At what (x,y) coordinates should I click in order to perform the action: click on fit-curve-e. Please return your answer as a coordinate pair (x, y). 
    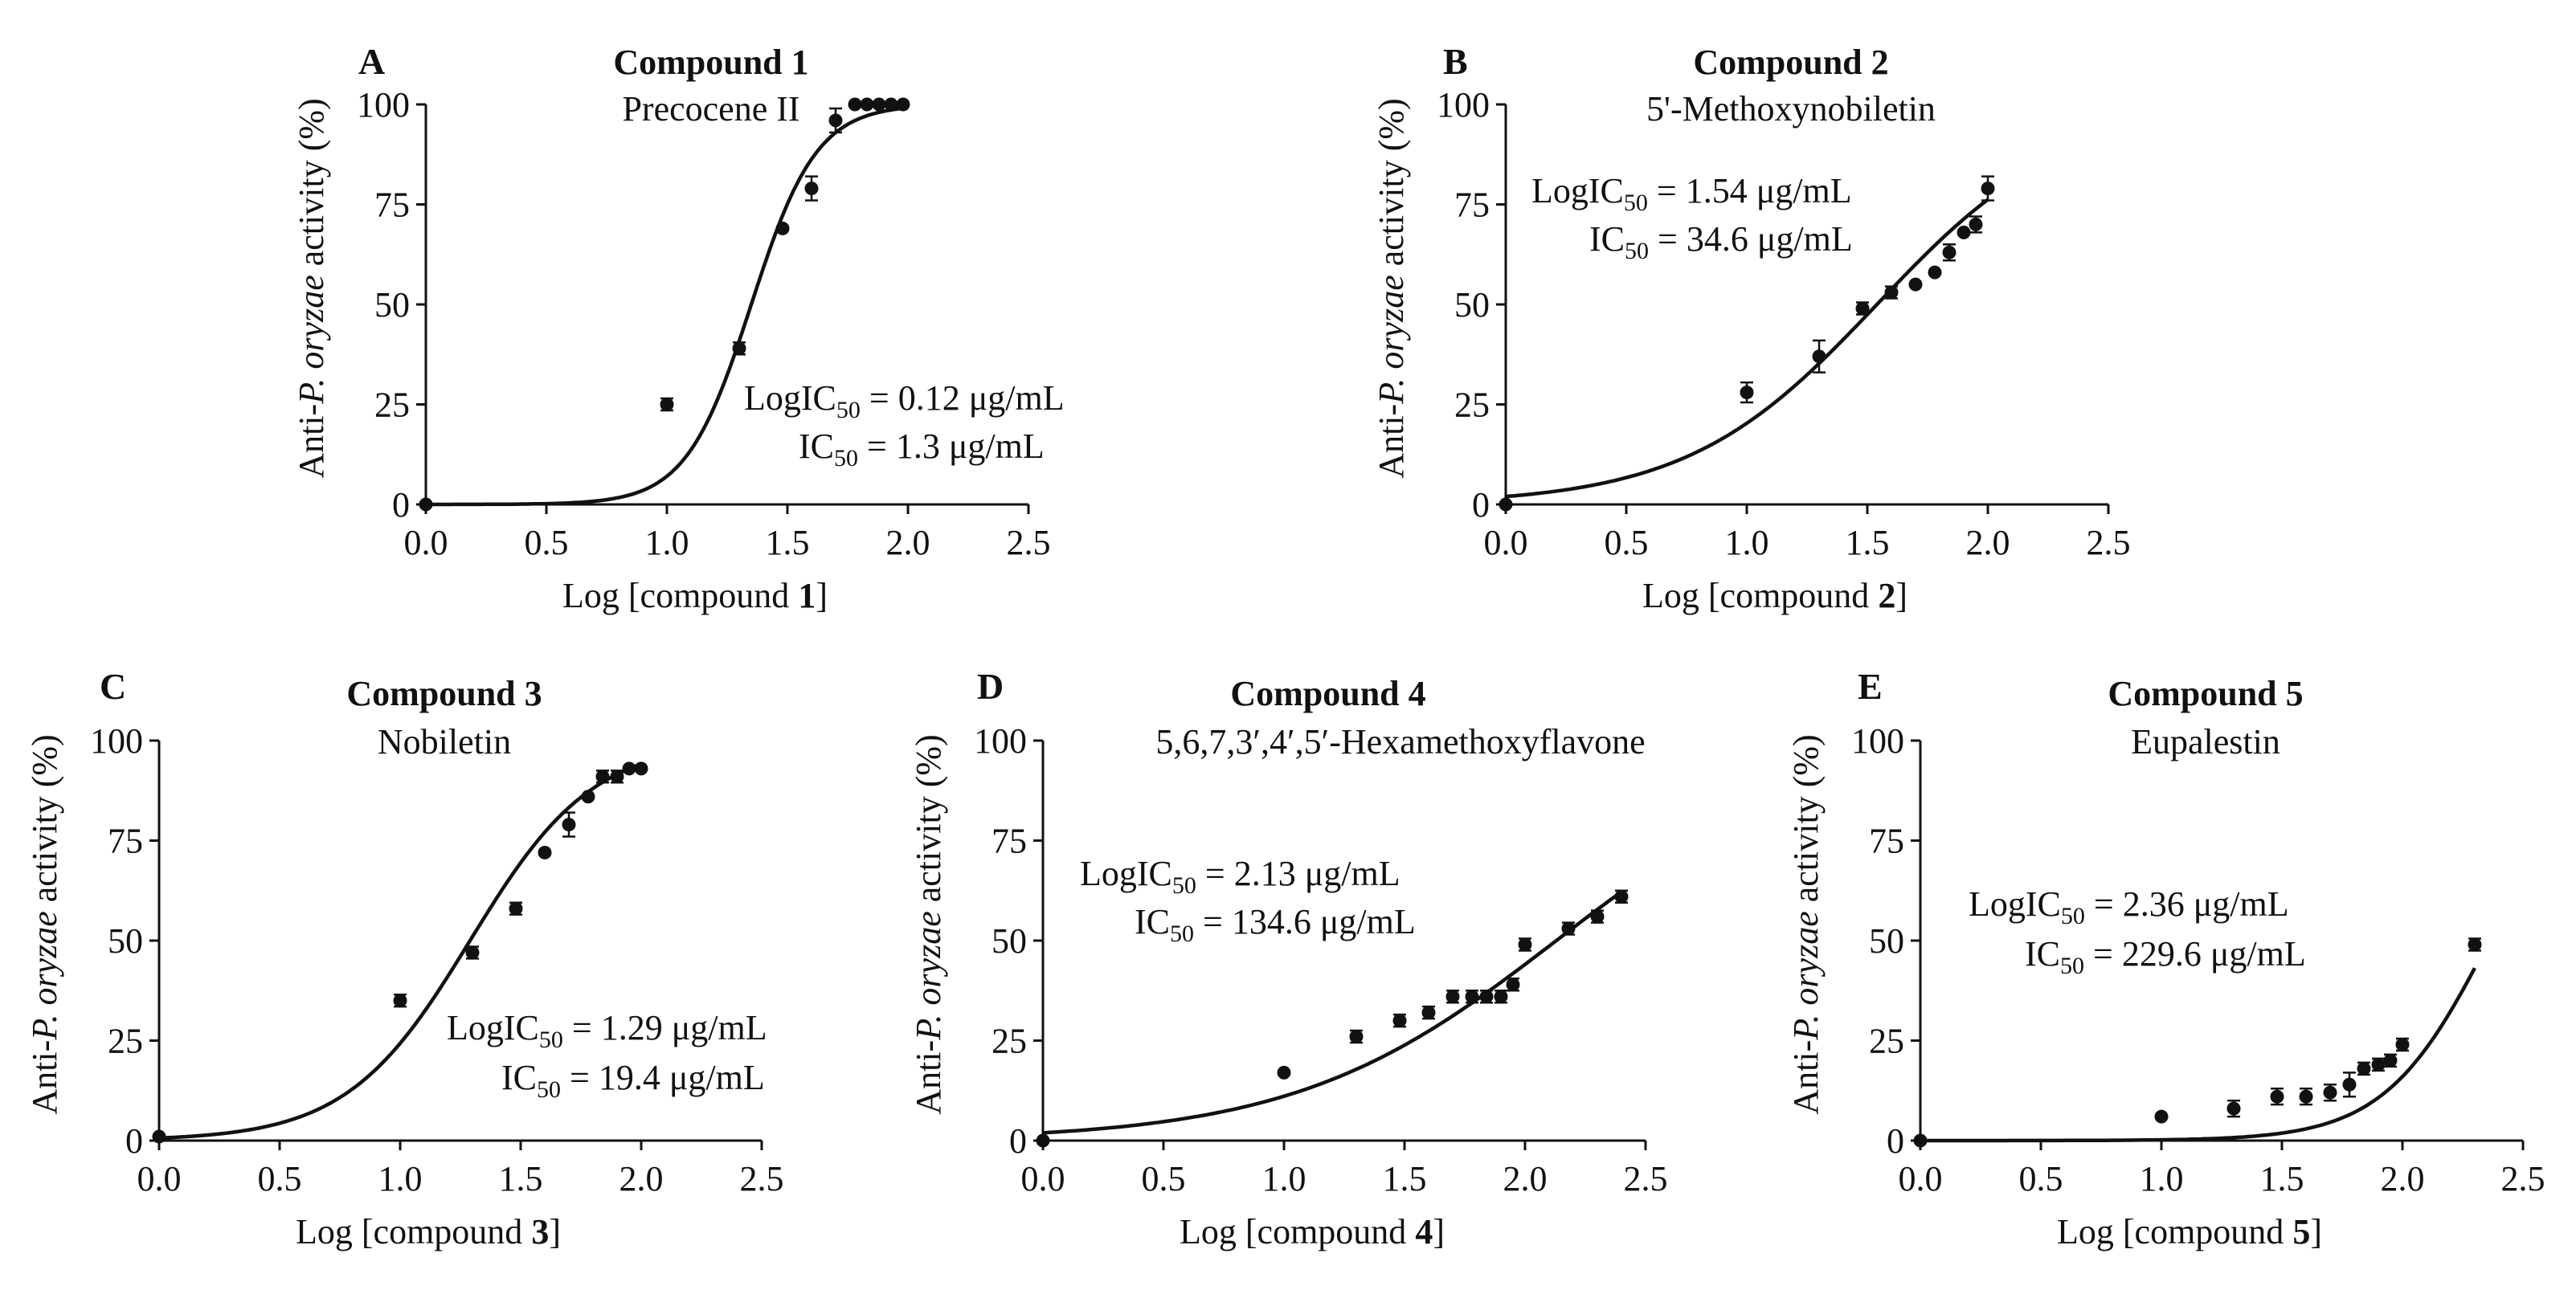
    Looking at the image, I should click on (2198, 1055).